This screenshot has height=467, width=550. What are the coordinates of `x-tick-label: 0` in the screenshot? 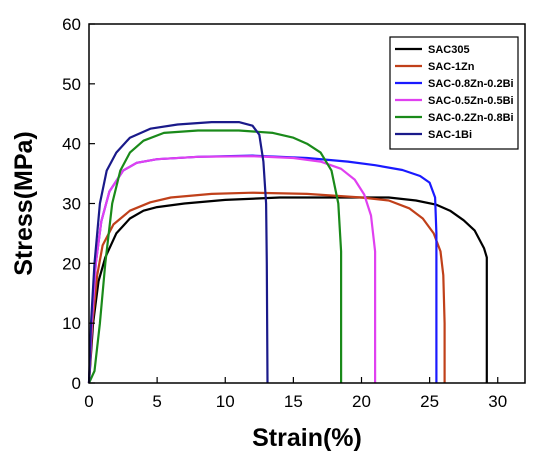 It's located at (88, 401).